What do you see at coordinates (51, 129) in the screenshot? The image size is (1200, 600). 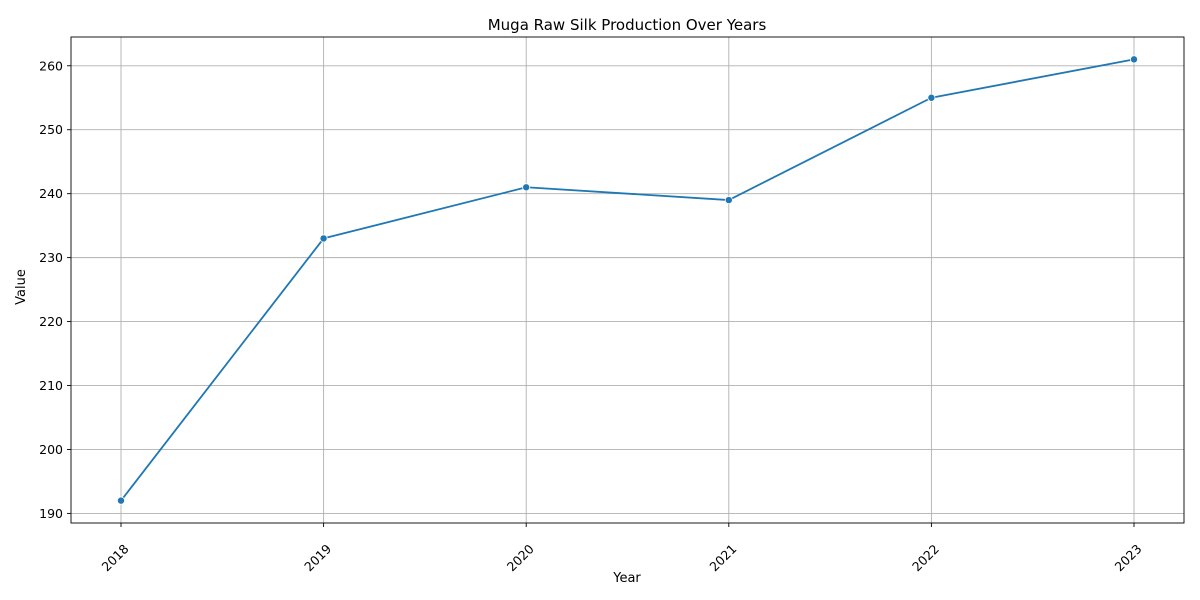 I see `y-tick-label: 250` at bounding box center [51, 129].